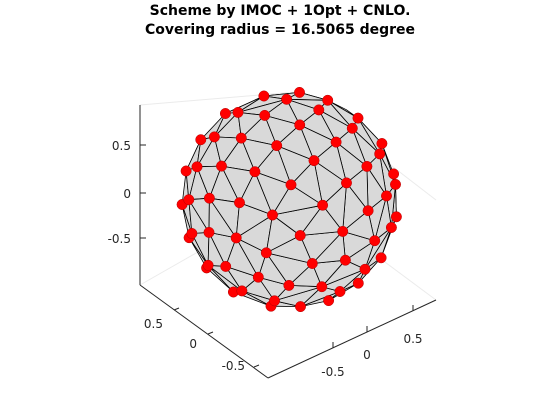  What do you see at coordinates (367, 355) in the screenshot?
I see `x-tick-label: 0` at bounding box center [367, 355].